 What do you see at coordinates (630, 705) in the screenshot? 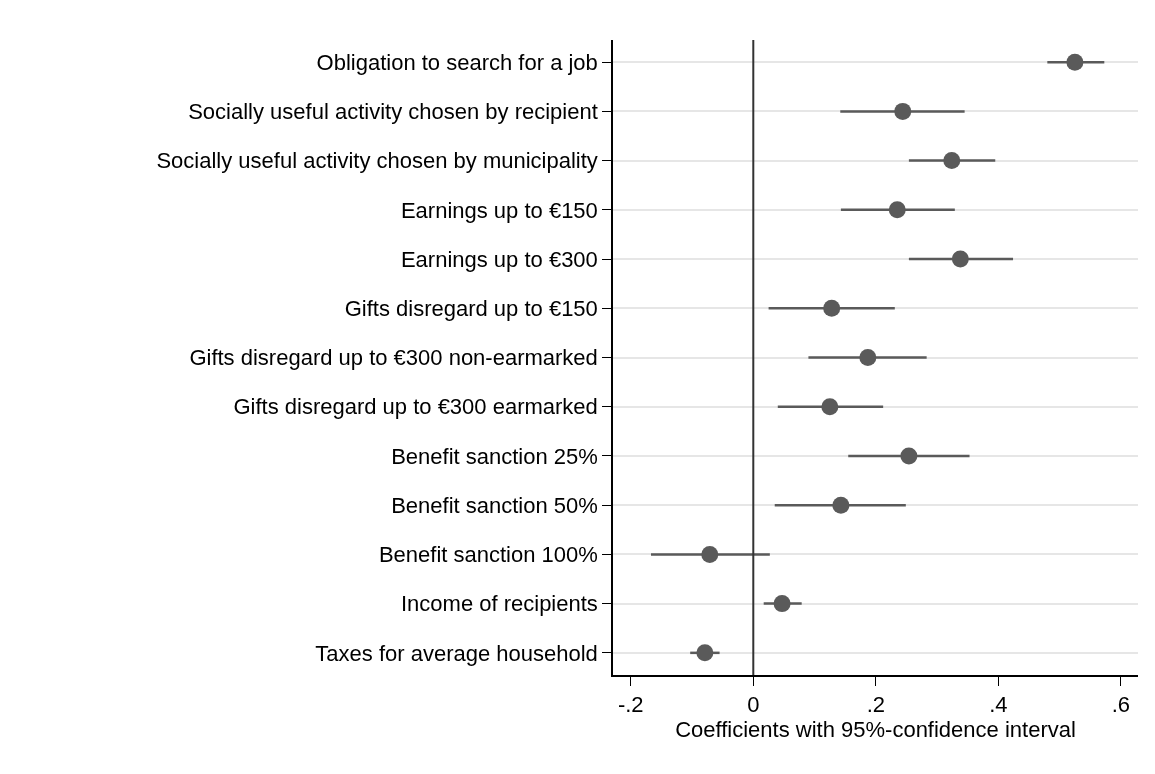
I see `x-tick-label: -.2` at bounding box center [630, 705].